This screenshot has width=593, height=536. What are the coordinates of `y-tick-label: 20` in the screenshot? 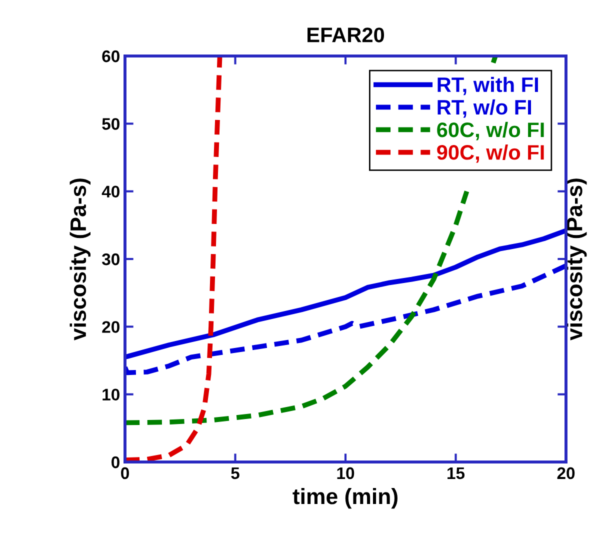 It's located at (111, 327).